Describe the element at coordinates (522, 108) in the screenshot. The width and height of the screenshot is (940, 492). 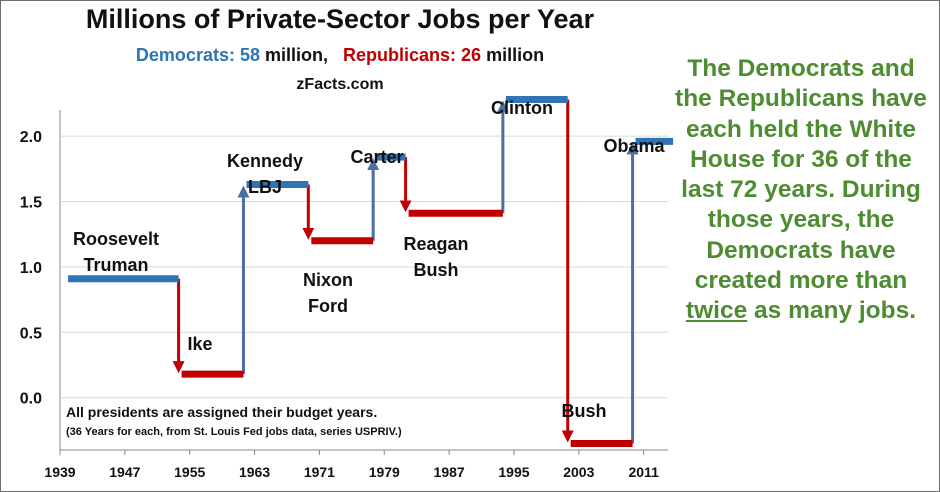
I see `president-label-clinton: Clinton` at that location.